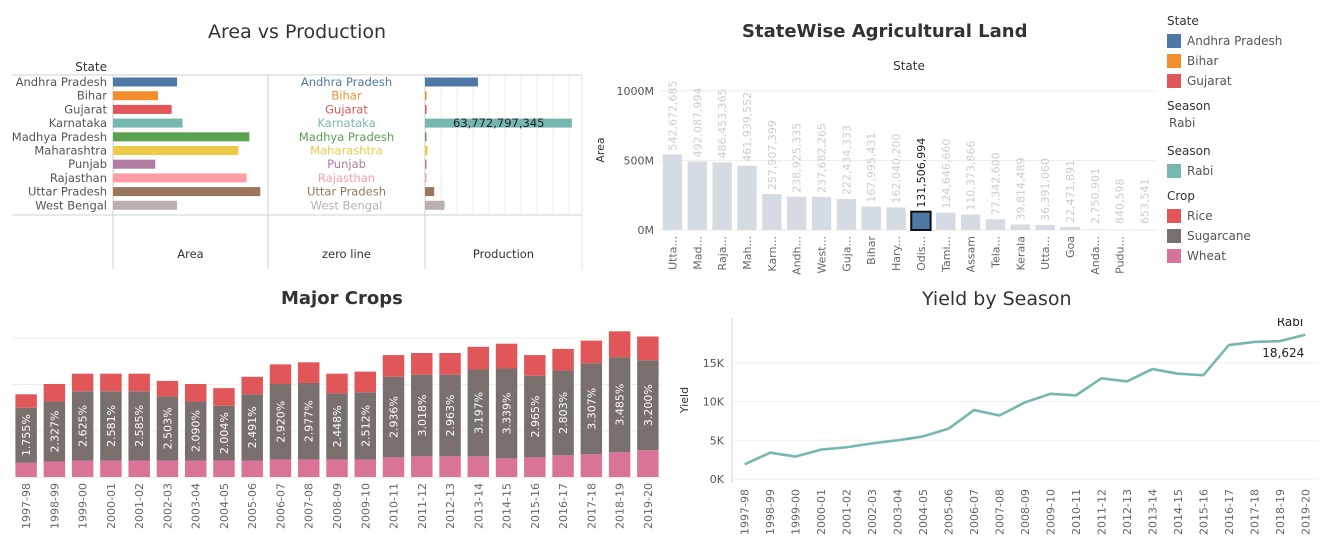 Image resolution: width=1330 pixels, height=548 pixels. I want to click on yield-line-rabi, so click(1025, 399).